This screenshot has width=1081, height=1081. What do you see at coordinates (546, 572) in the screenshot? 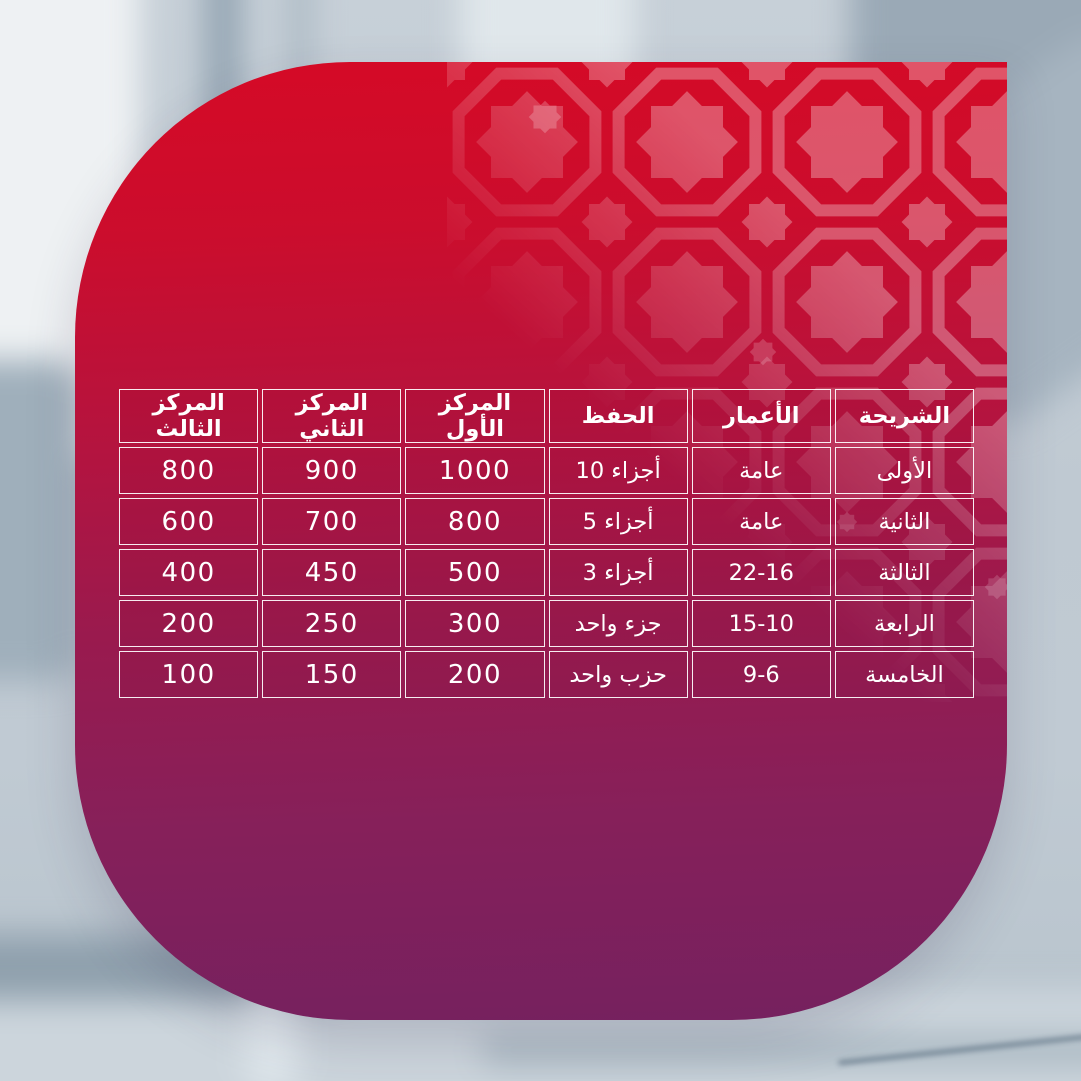
I see `table-row: الثالثة 22-16 أجزاء 3 500 450 400` at bounding box center [546, 572].